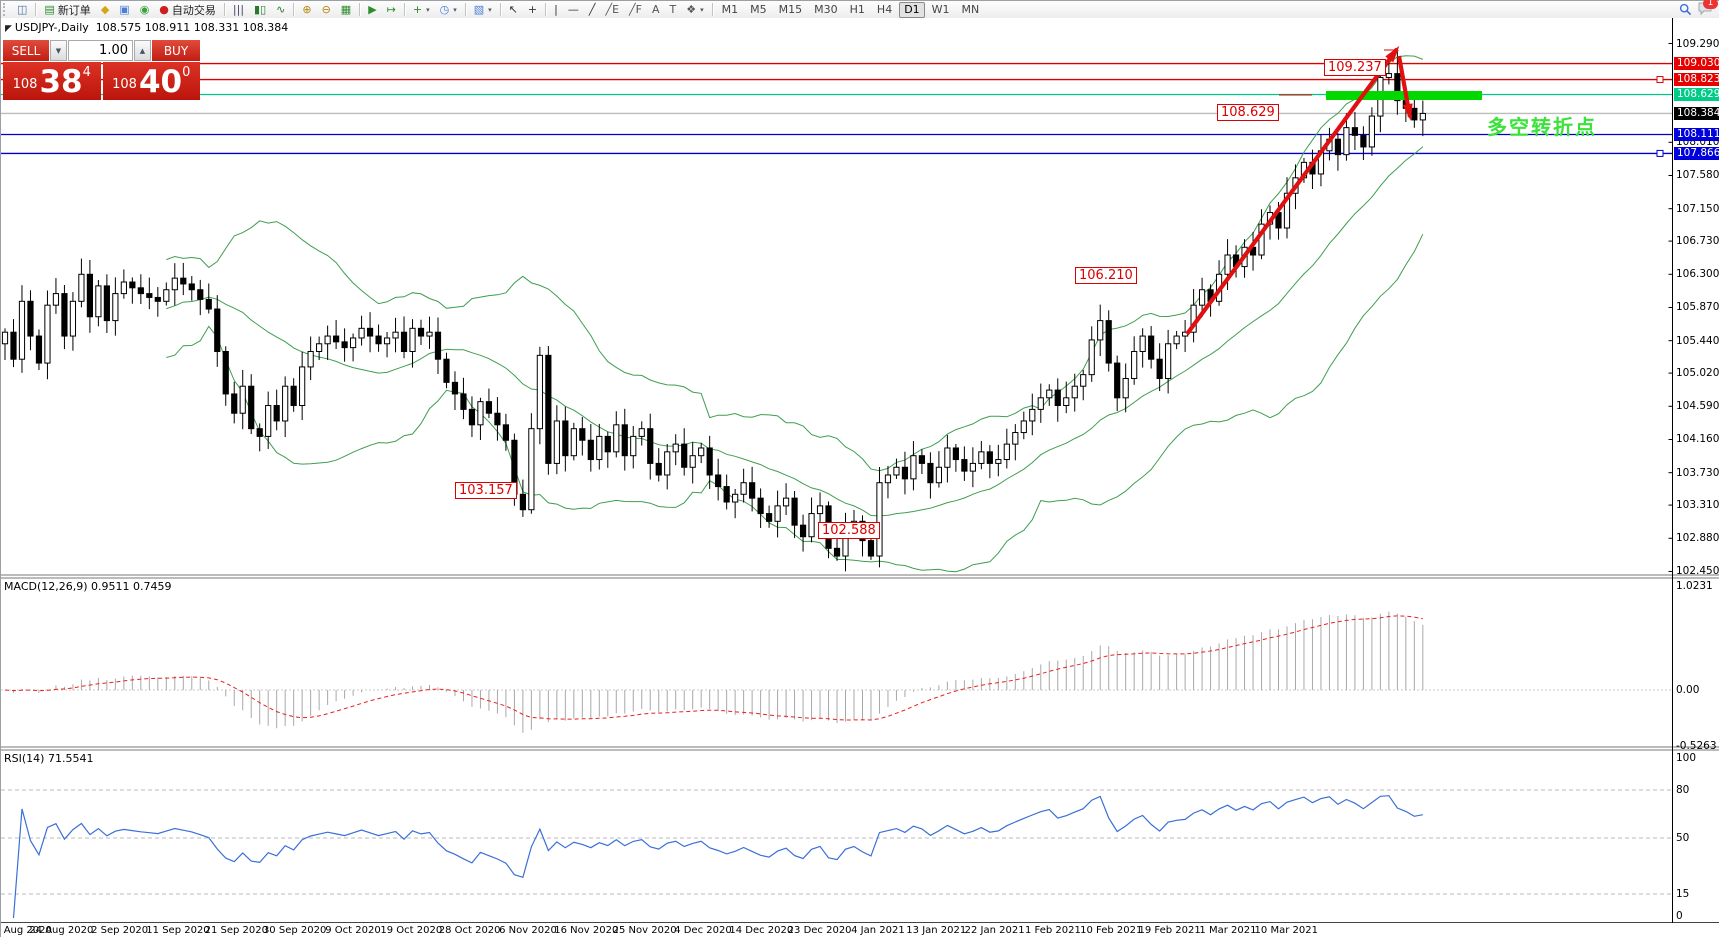  Describe the element at coordinates (67, 9) in the screenshot. I see `new-order-button: ▤ 新订单` at that location.